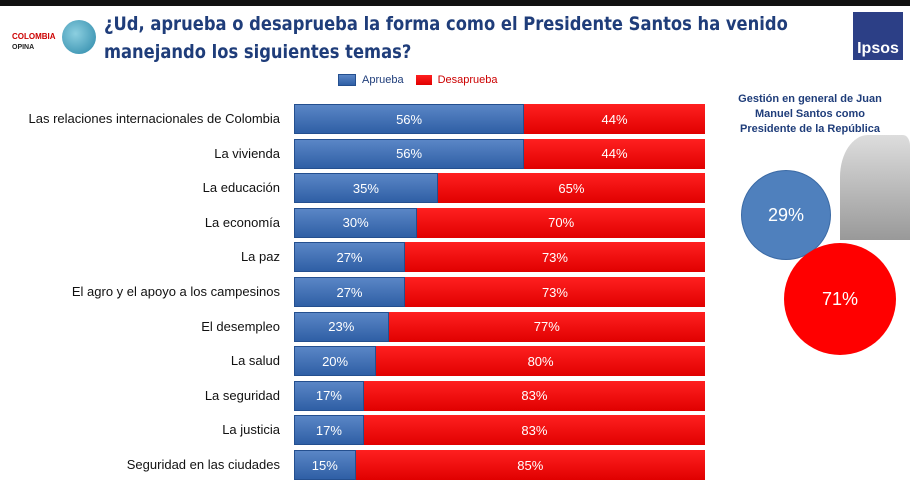 The width and height of the screenshot is (910, 480). I want to click on category-label: La educación, so click(241, 188).